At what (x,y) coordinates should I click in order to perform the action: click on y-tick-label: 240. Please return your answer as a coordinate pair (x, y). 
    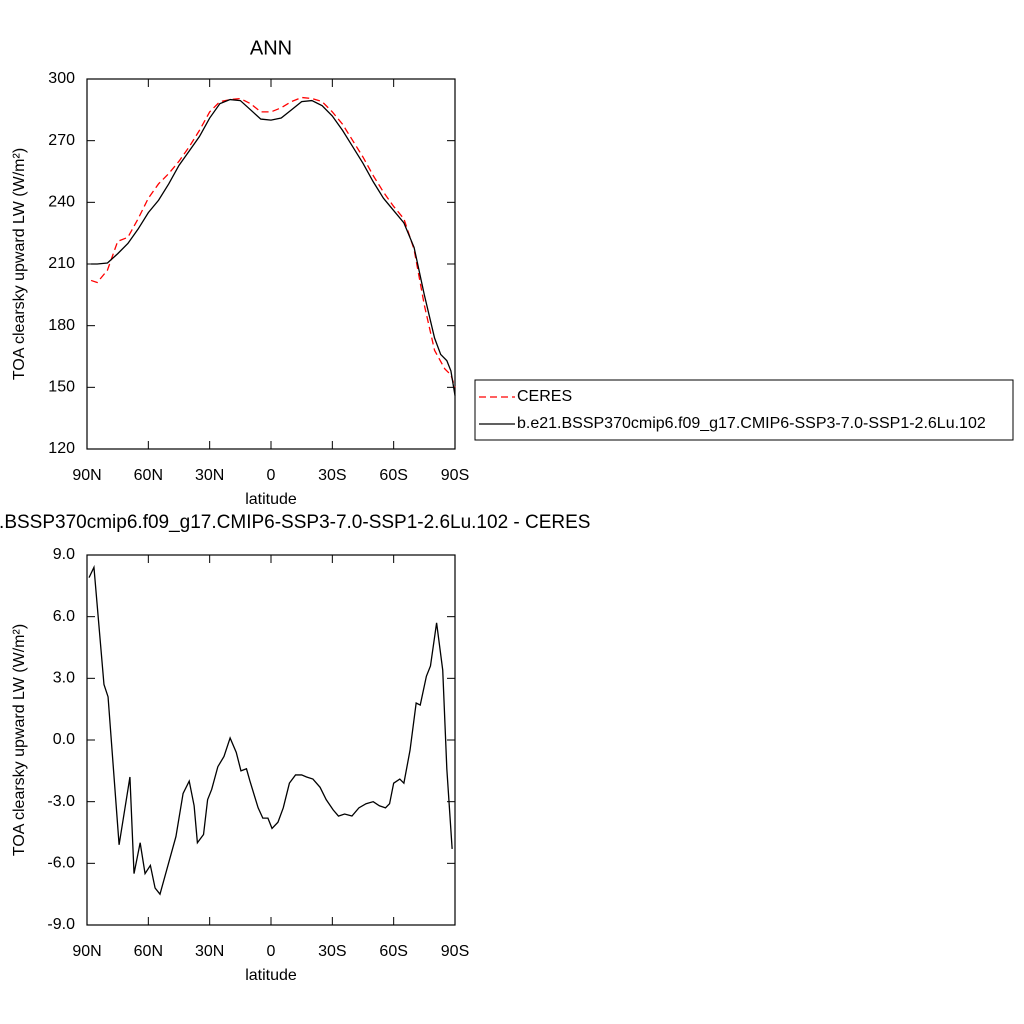
    Looking at the image, I should click on (61, 202).